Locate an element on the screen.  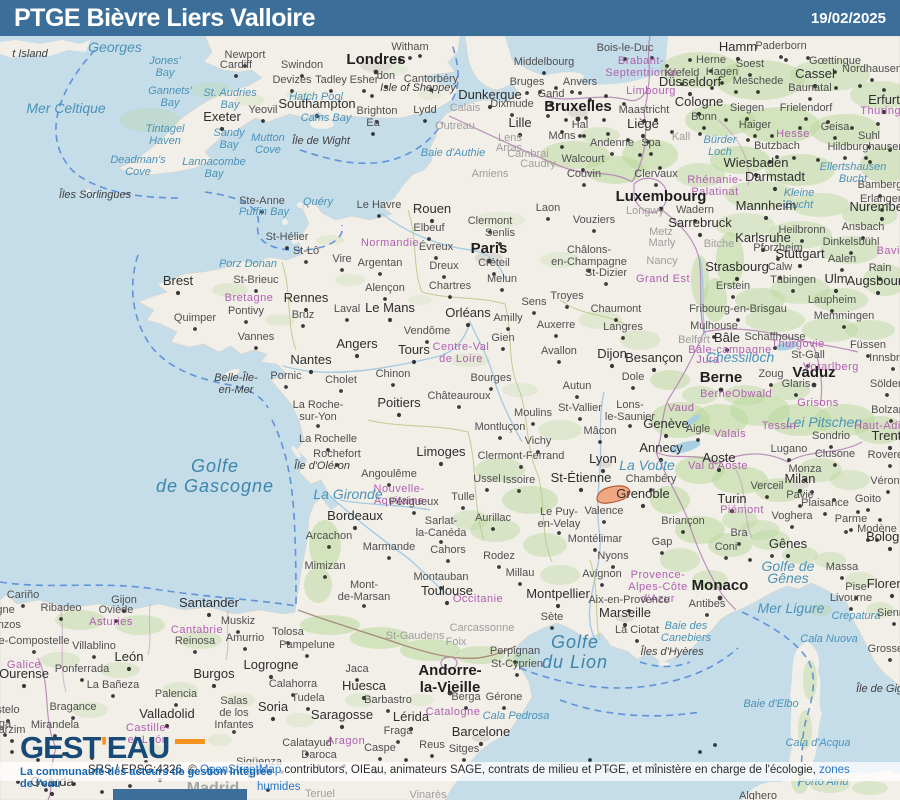
map-label: Senlis is located at coordinates (500, 233).